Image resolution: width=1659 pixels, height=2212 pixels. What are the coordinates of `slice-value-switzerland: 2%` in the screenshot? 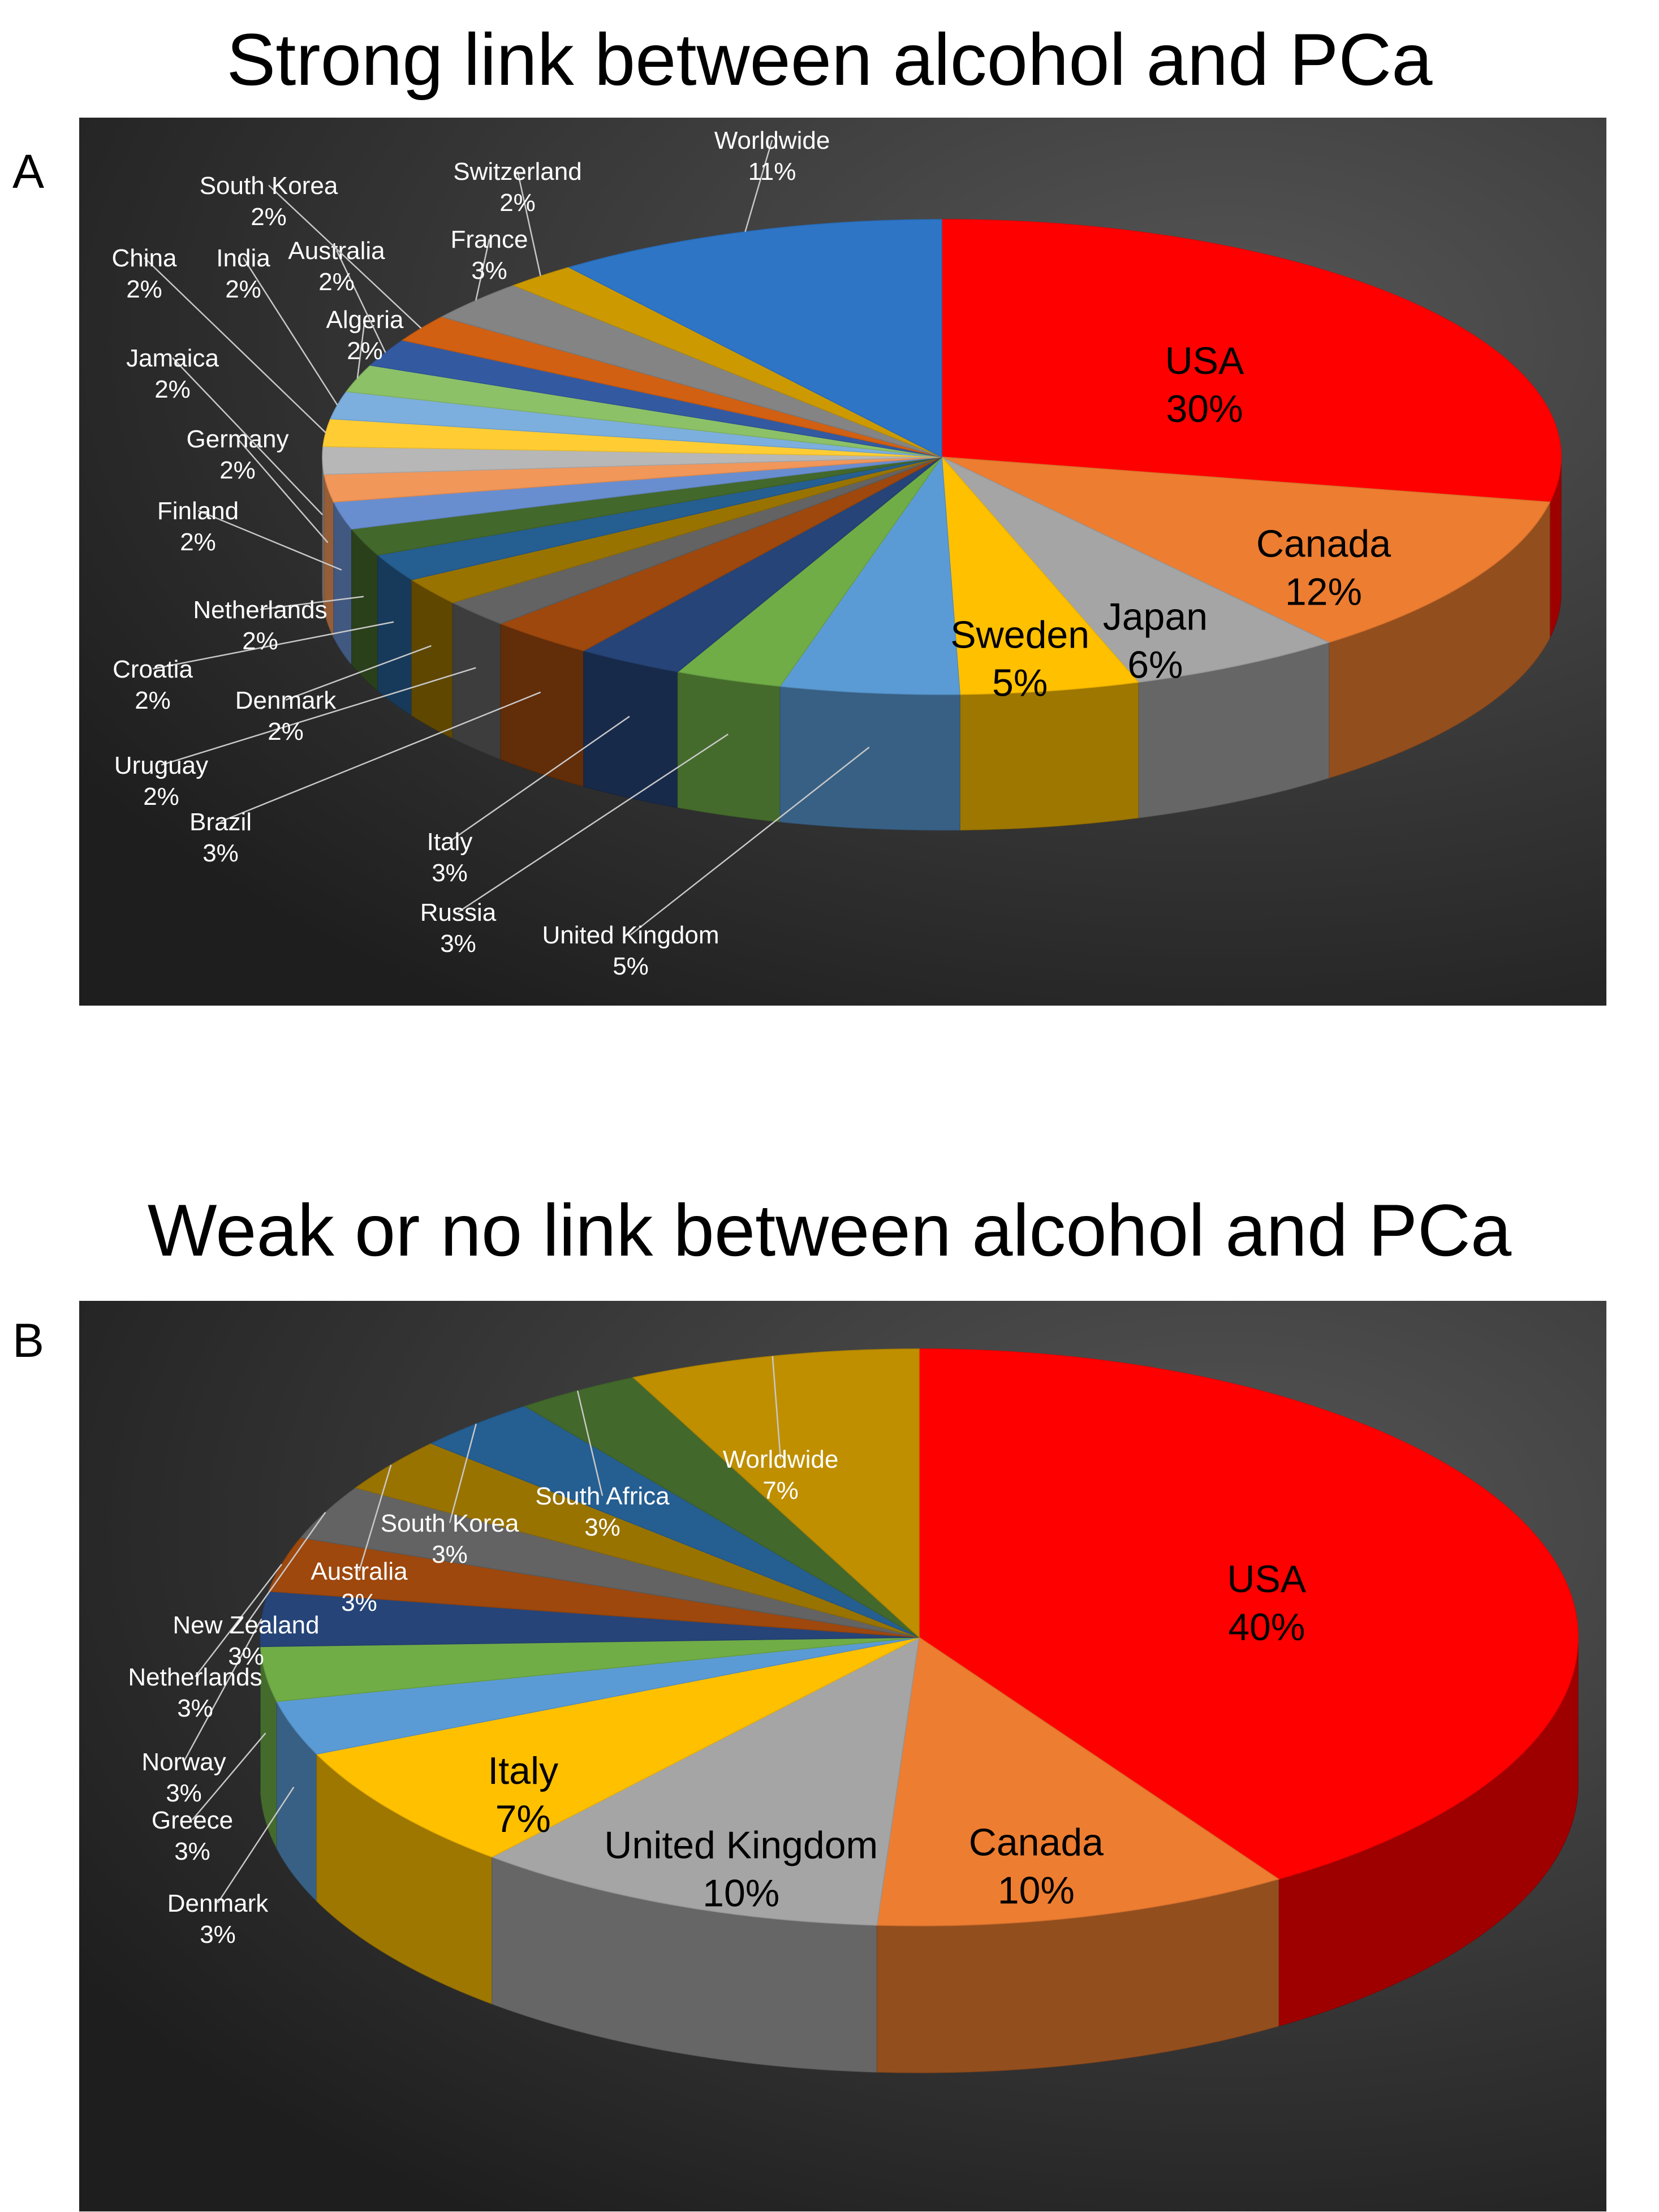 It's located at (517, 203).